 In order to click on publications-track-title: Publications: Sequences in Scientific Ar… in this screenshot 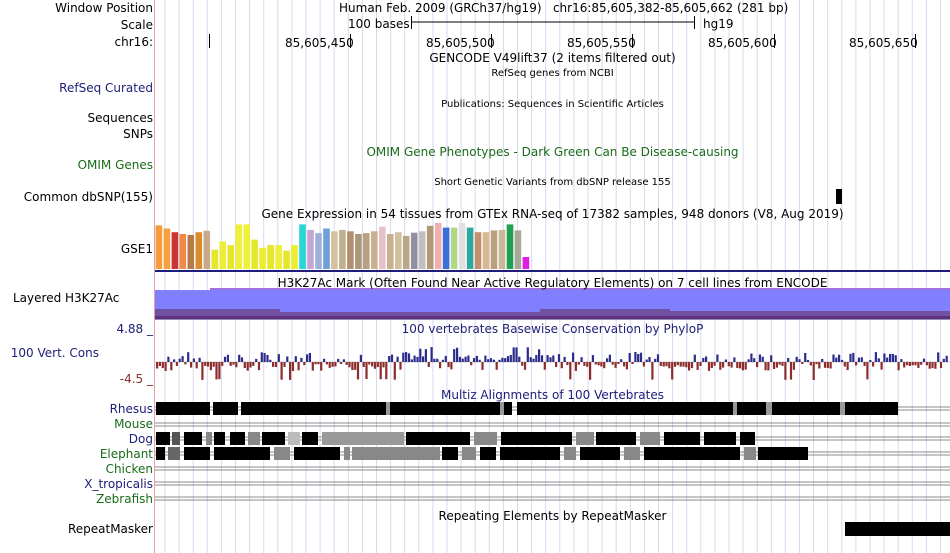, I will do `click(552, 104)`.